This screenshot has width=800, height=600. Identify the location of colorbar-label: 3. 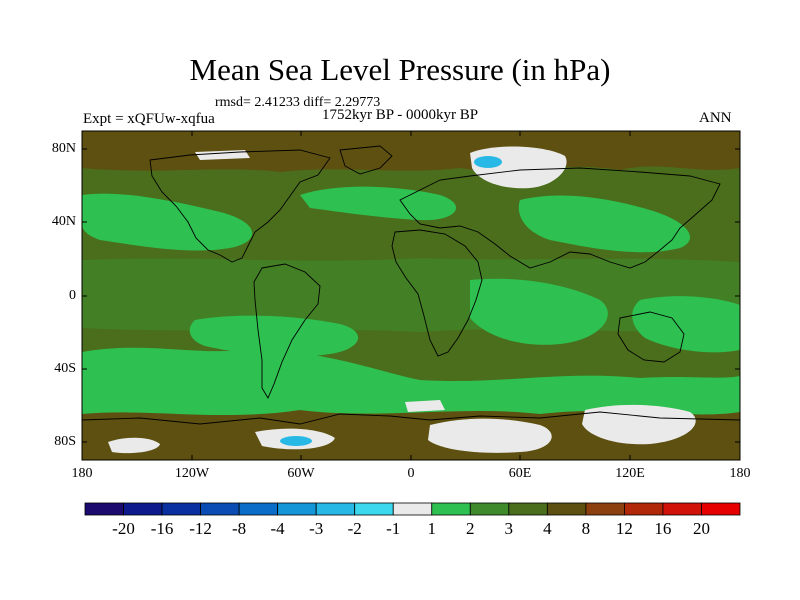
(509, 528).